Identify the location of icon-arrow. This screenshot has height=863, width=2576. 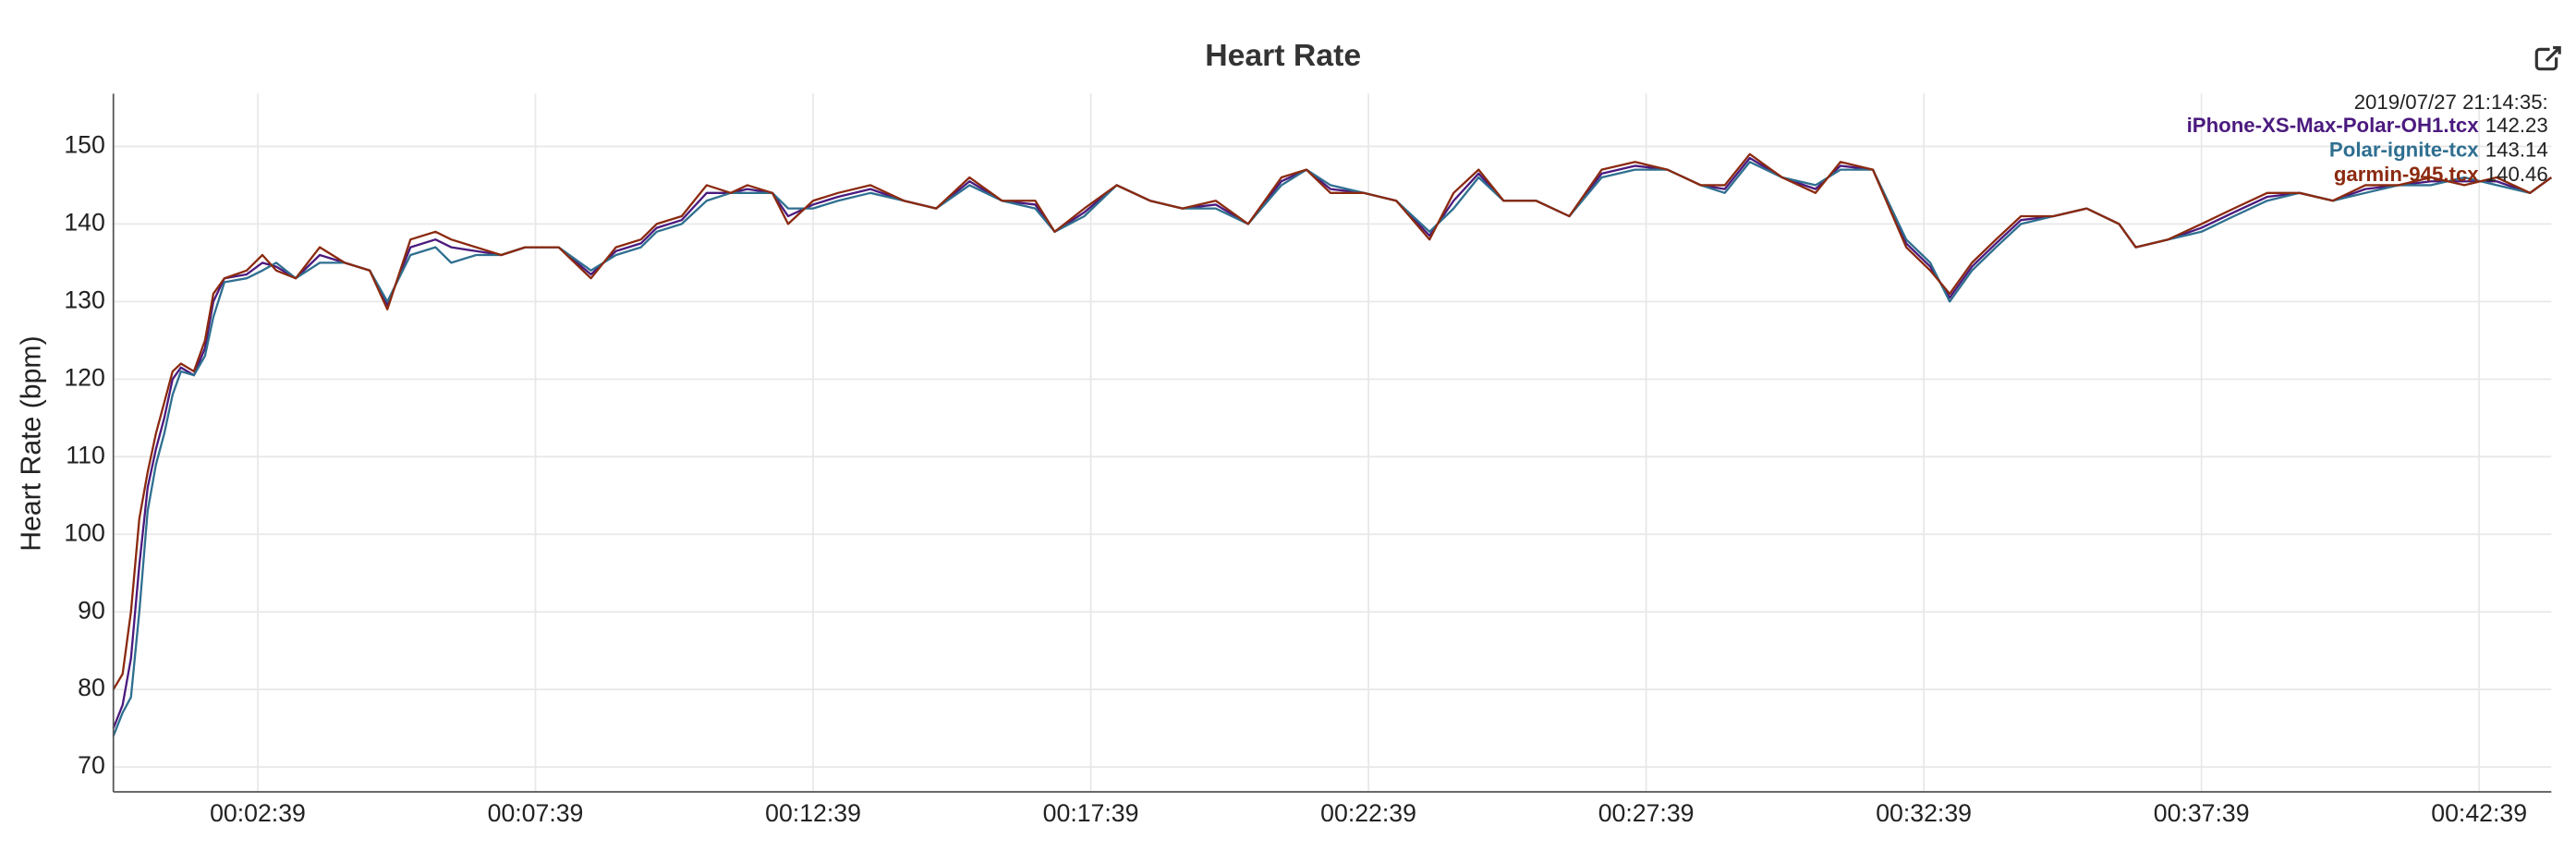
(2553, 53).